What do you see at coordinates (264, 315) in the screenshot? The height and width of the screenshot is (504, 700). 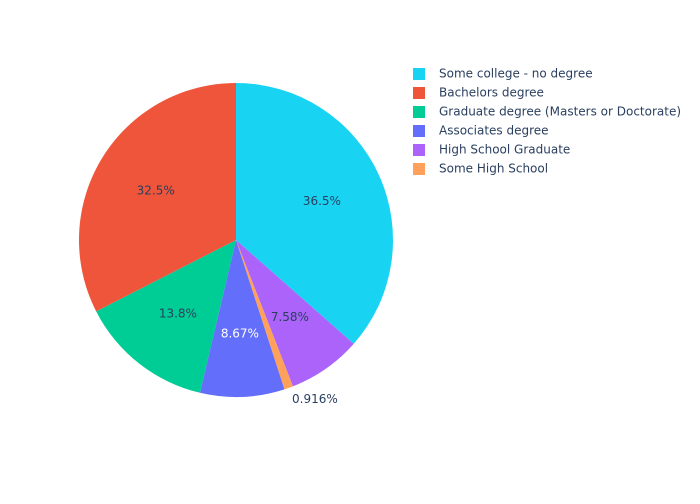 I see `pie-slice-some-high-school` at bounding box center [264, 315].